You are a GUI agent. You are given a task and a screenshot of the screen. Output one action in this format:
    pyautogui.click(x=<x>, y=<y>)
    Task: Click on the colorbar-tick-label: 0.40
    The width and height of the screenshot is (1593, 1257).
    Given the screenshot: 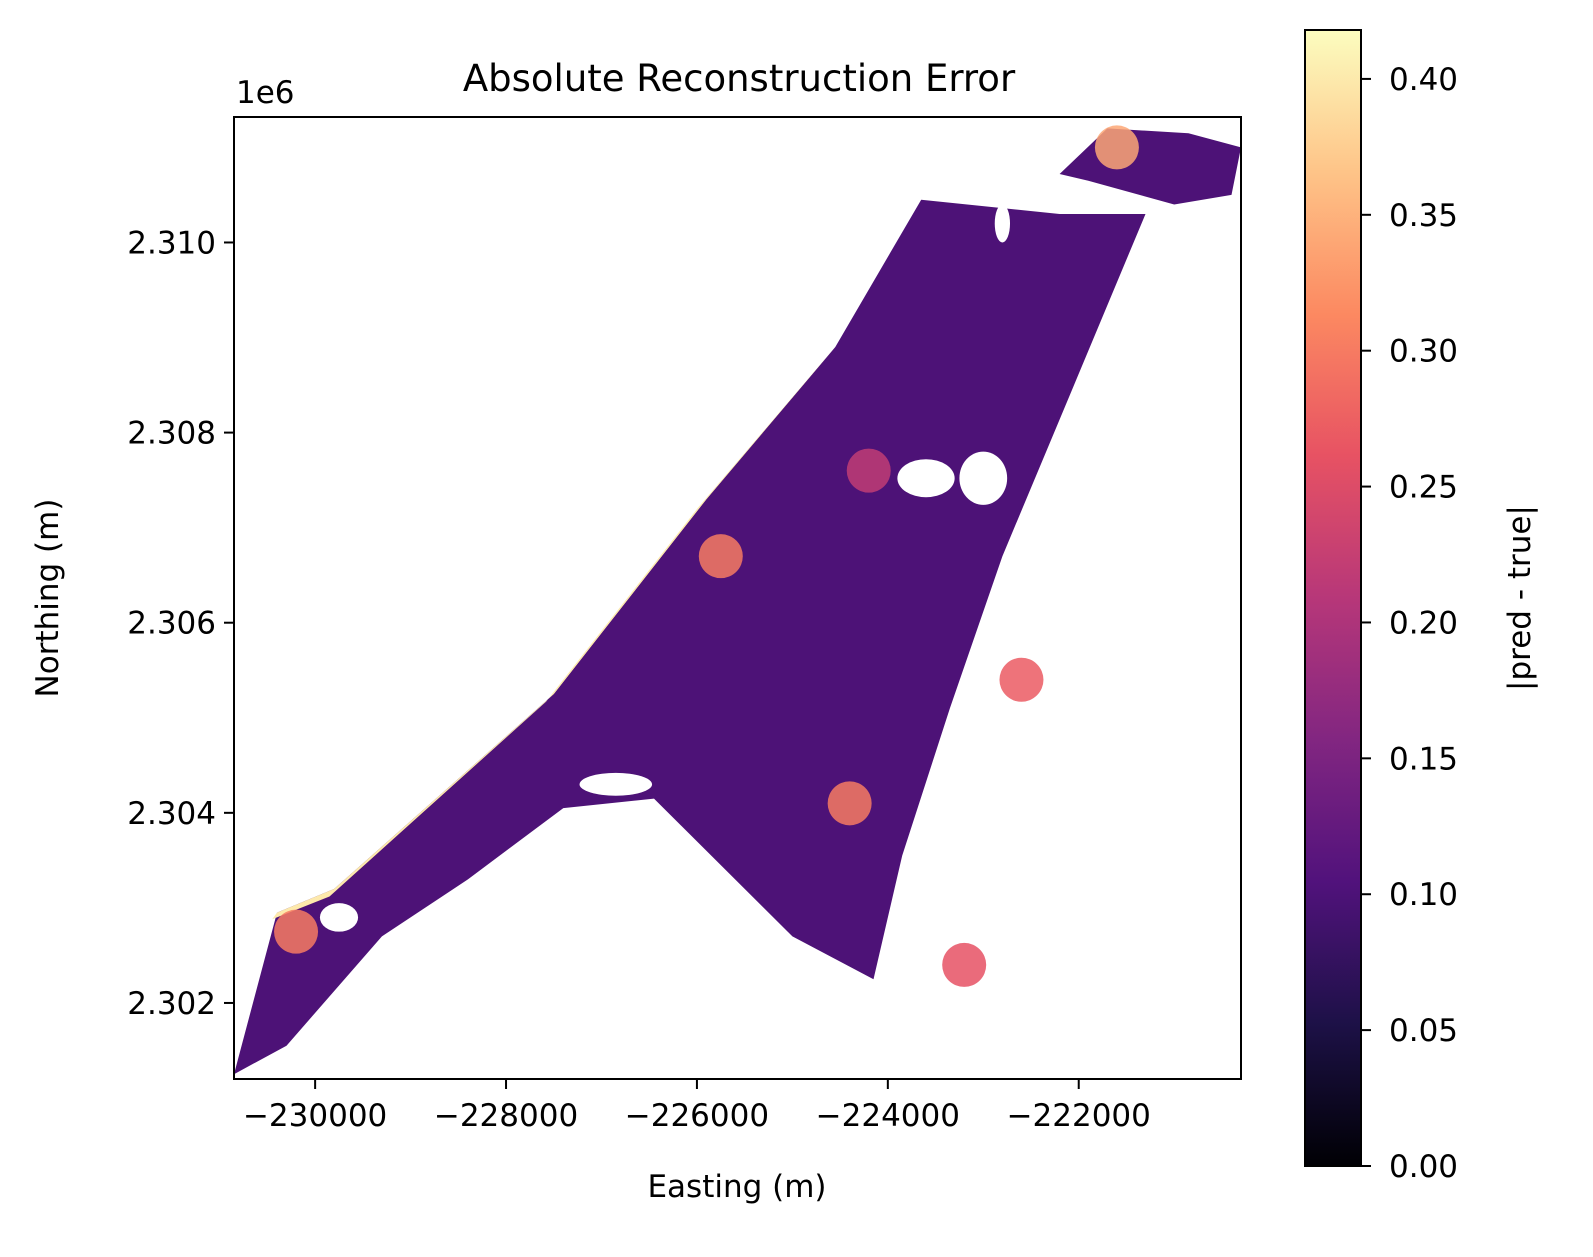 What is the action you would take?
    pyautogui.click(x=1423, y=80)
    